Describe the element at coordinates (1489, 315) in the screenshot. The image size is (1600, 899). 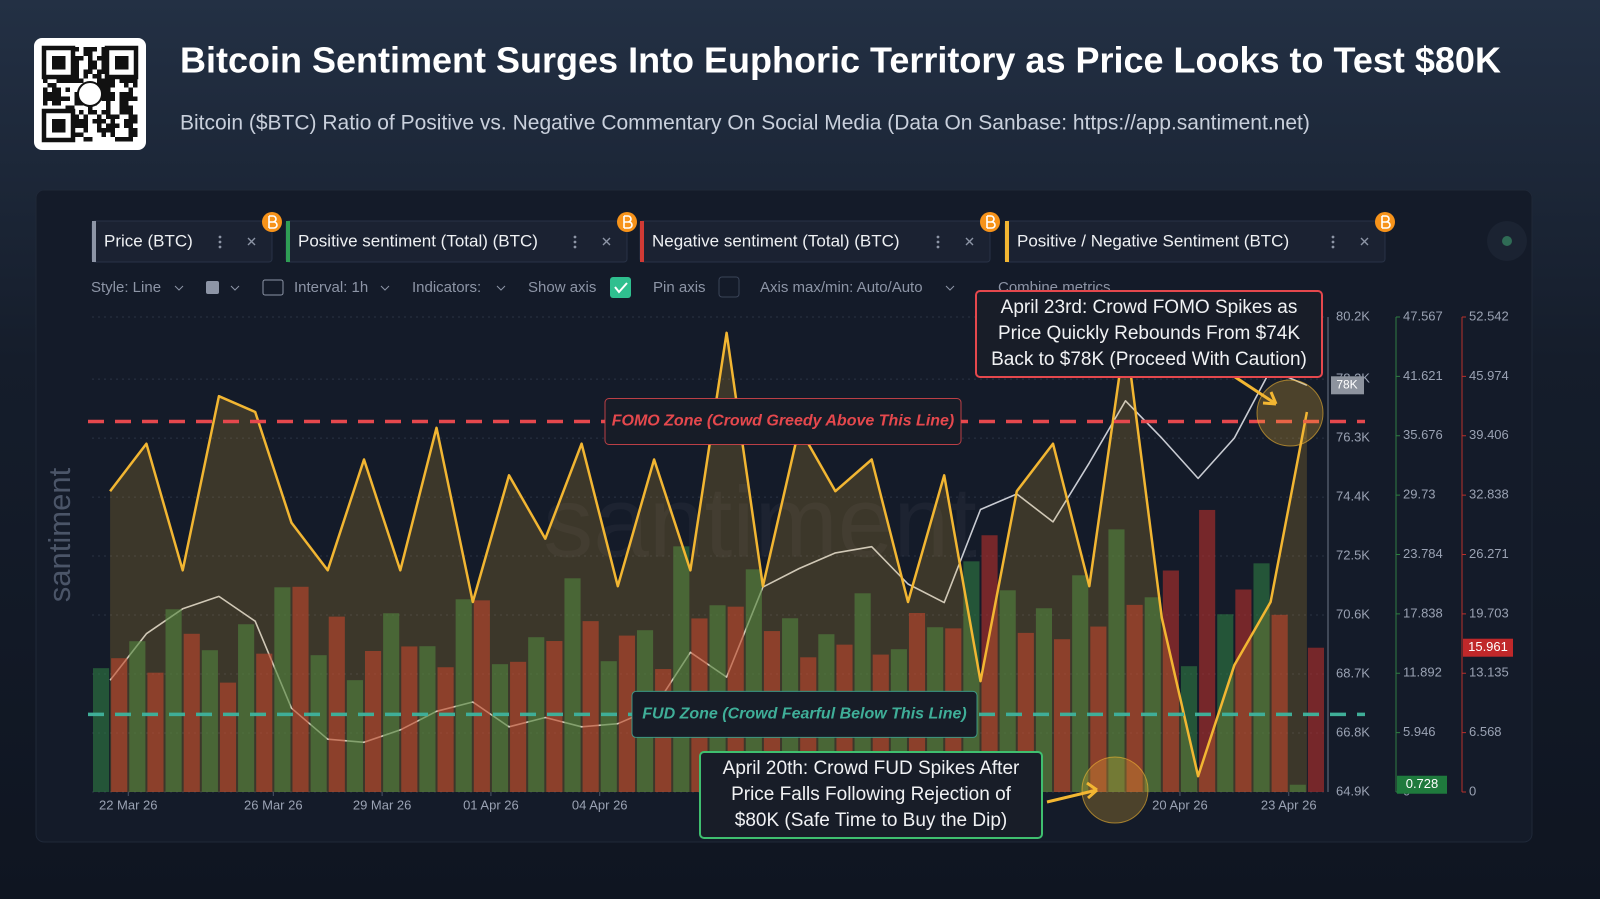
I see `negative-tick-label: 52.542` at that location.